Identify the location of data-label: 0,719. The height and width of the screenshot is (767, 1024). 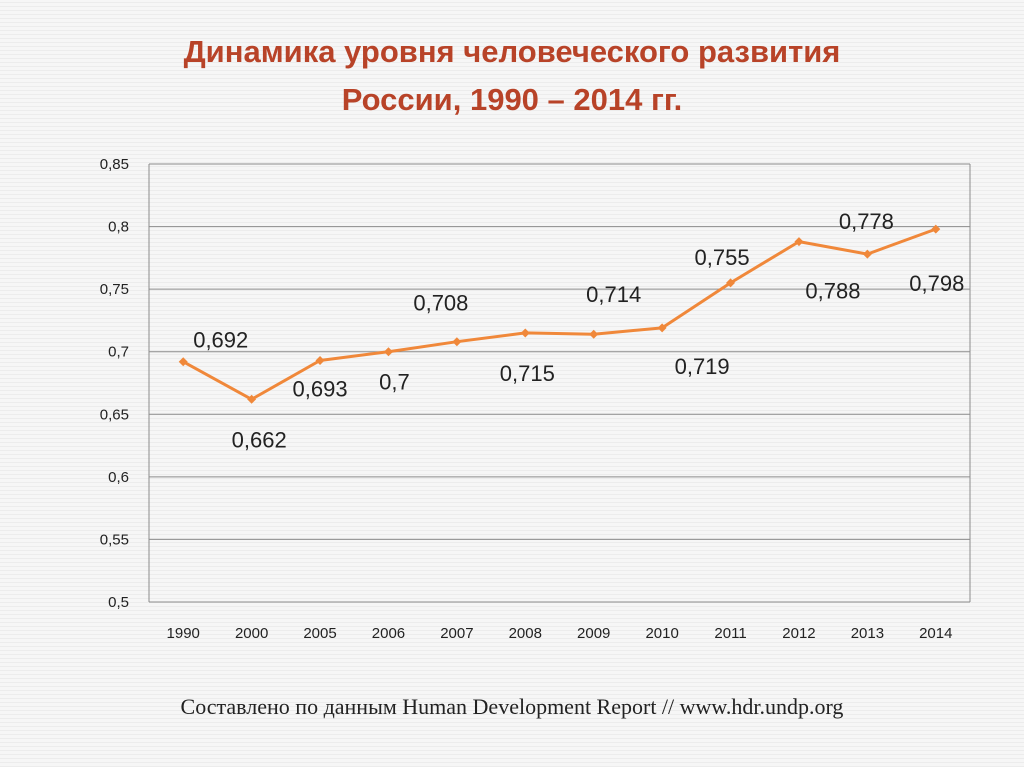
(702, 366).